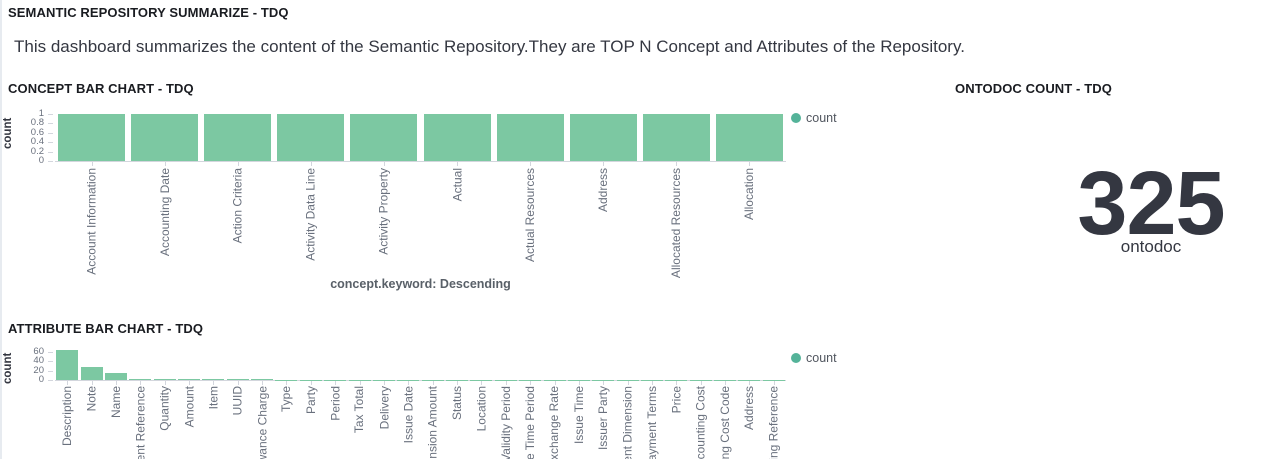  I want to click on x-axis-label-text: Actual Resources, so click(530, 215).